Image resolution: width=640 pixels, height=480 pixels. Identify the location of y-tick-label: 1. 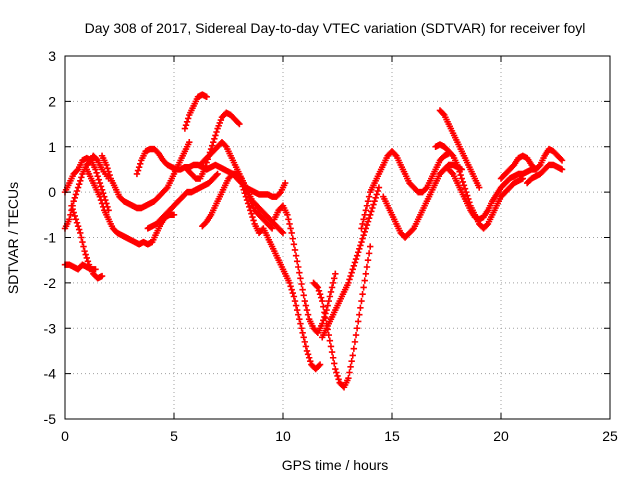
(52, 147).